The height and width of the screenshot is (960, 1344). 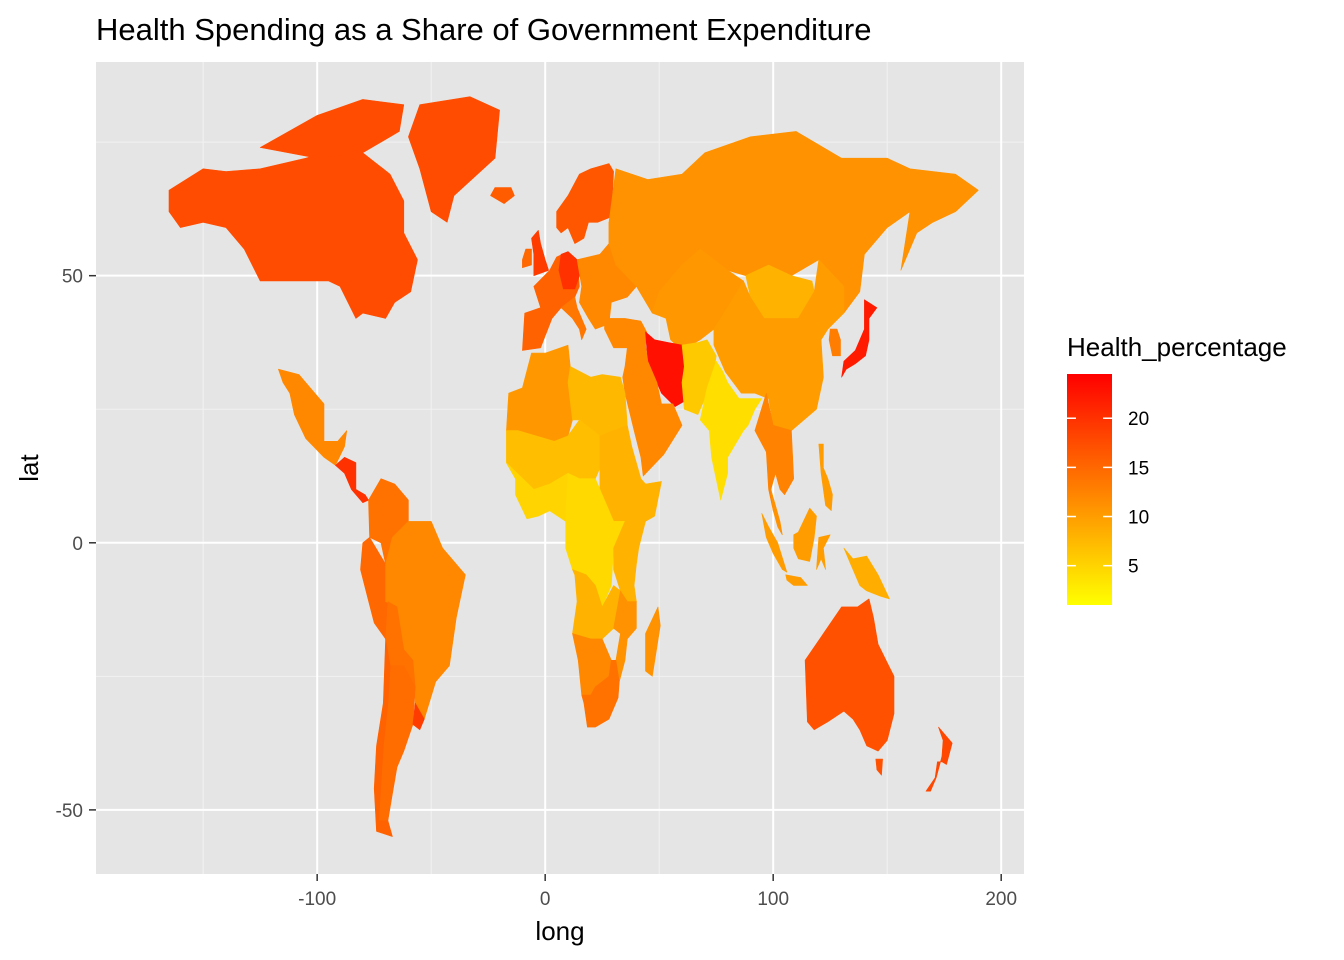 I want to click on x-axis-title: long, so click(x=559, y=931).